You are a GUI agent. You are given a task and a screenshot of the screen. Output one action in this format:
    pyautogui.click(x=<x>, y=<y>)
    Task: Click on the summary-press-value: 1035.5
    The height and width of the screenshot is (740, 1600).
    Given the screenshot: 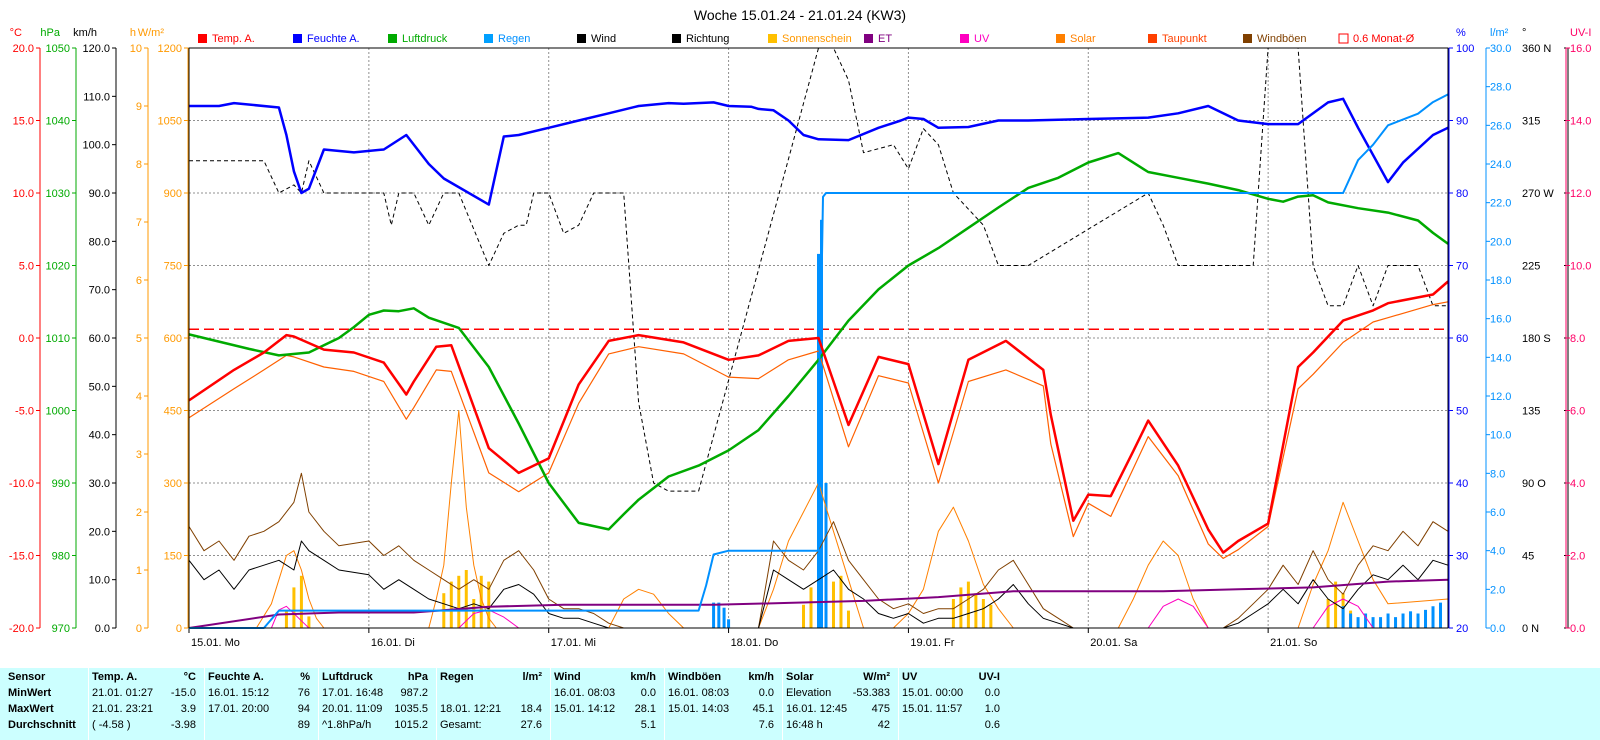 What is the action you would take?
    pyautogui.click(x=411, y=709)
    